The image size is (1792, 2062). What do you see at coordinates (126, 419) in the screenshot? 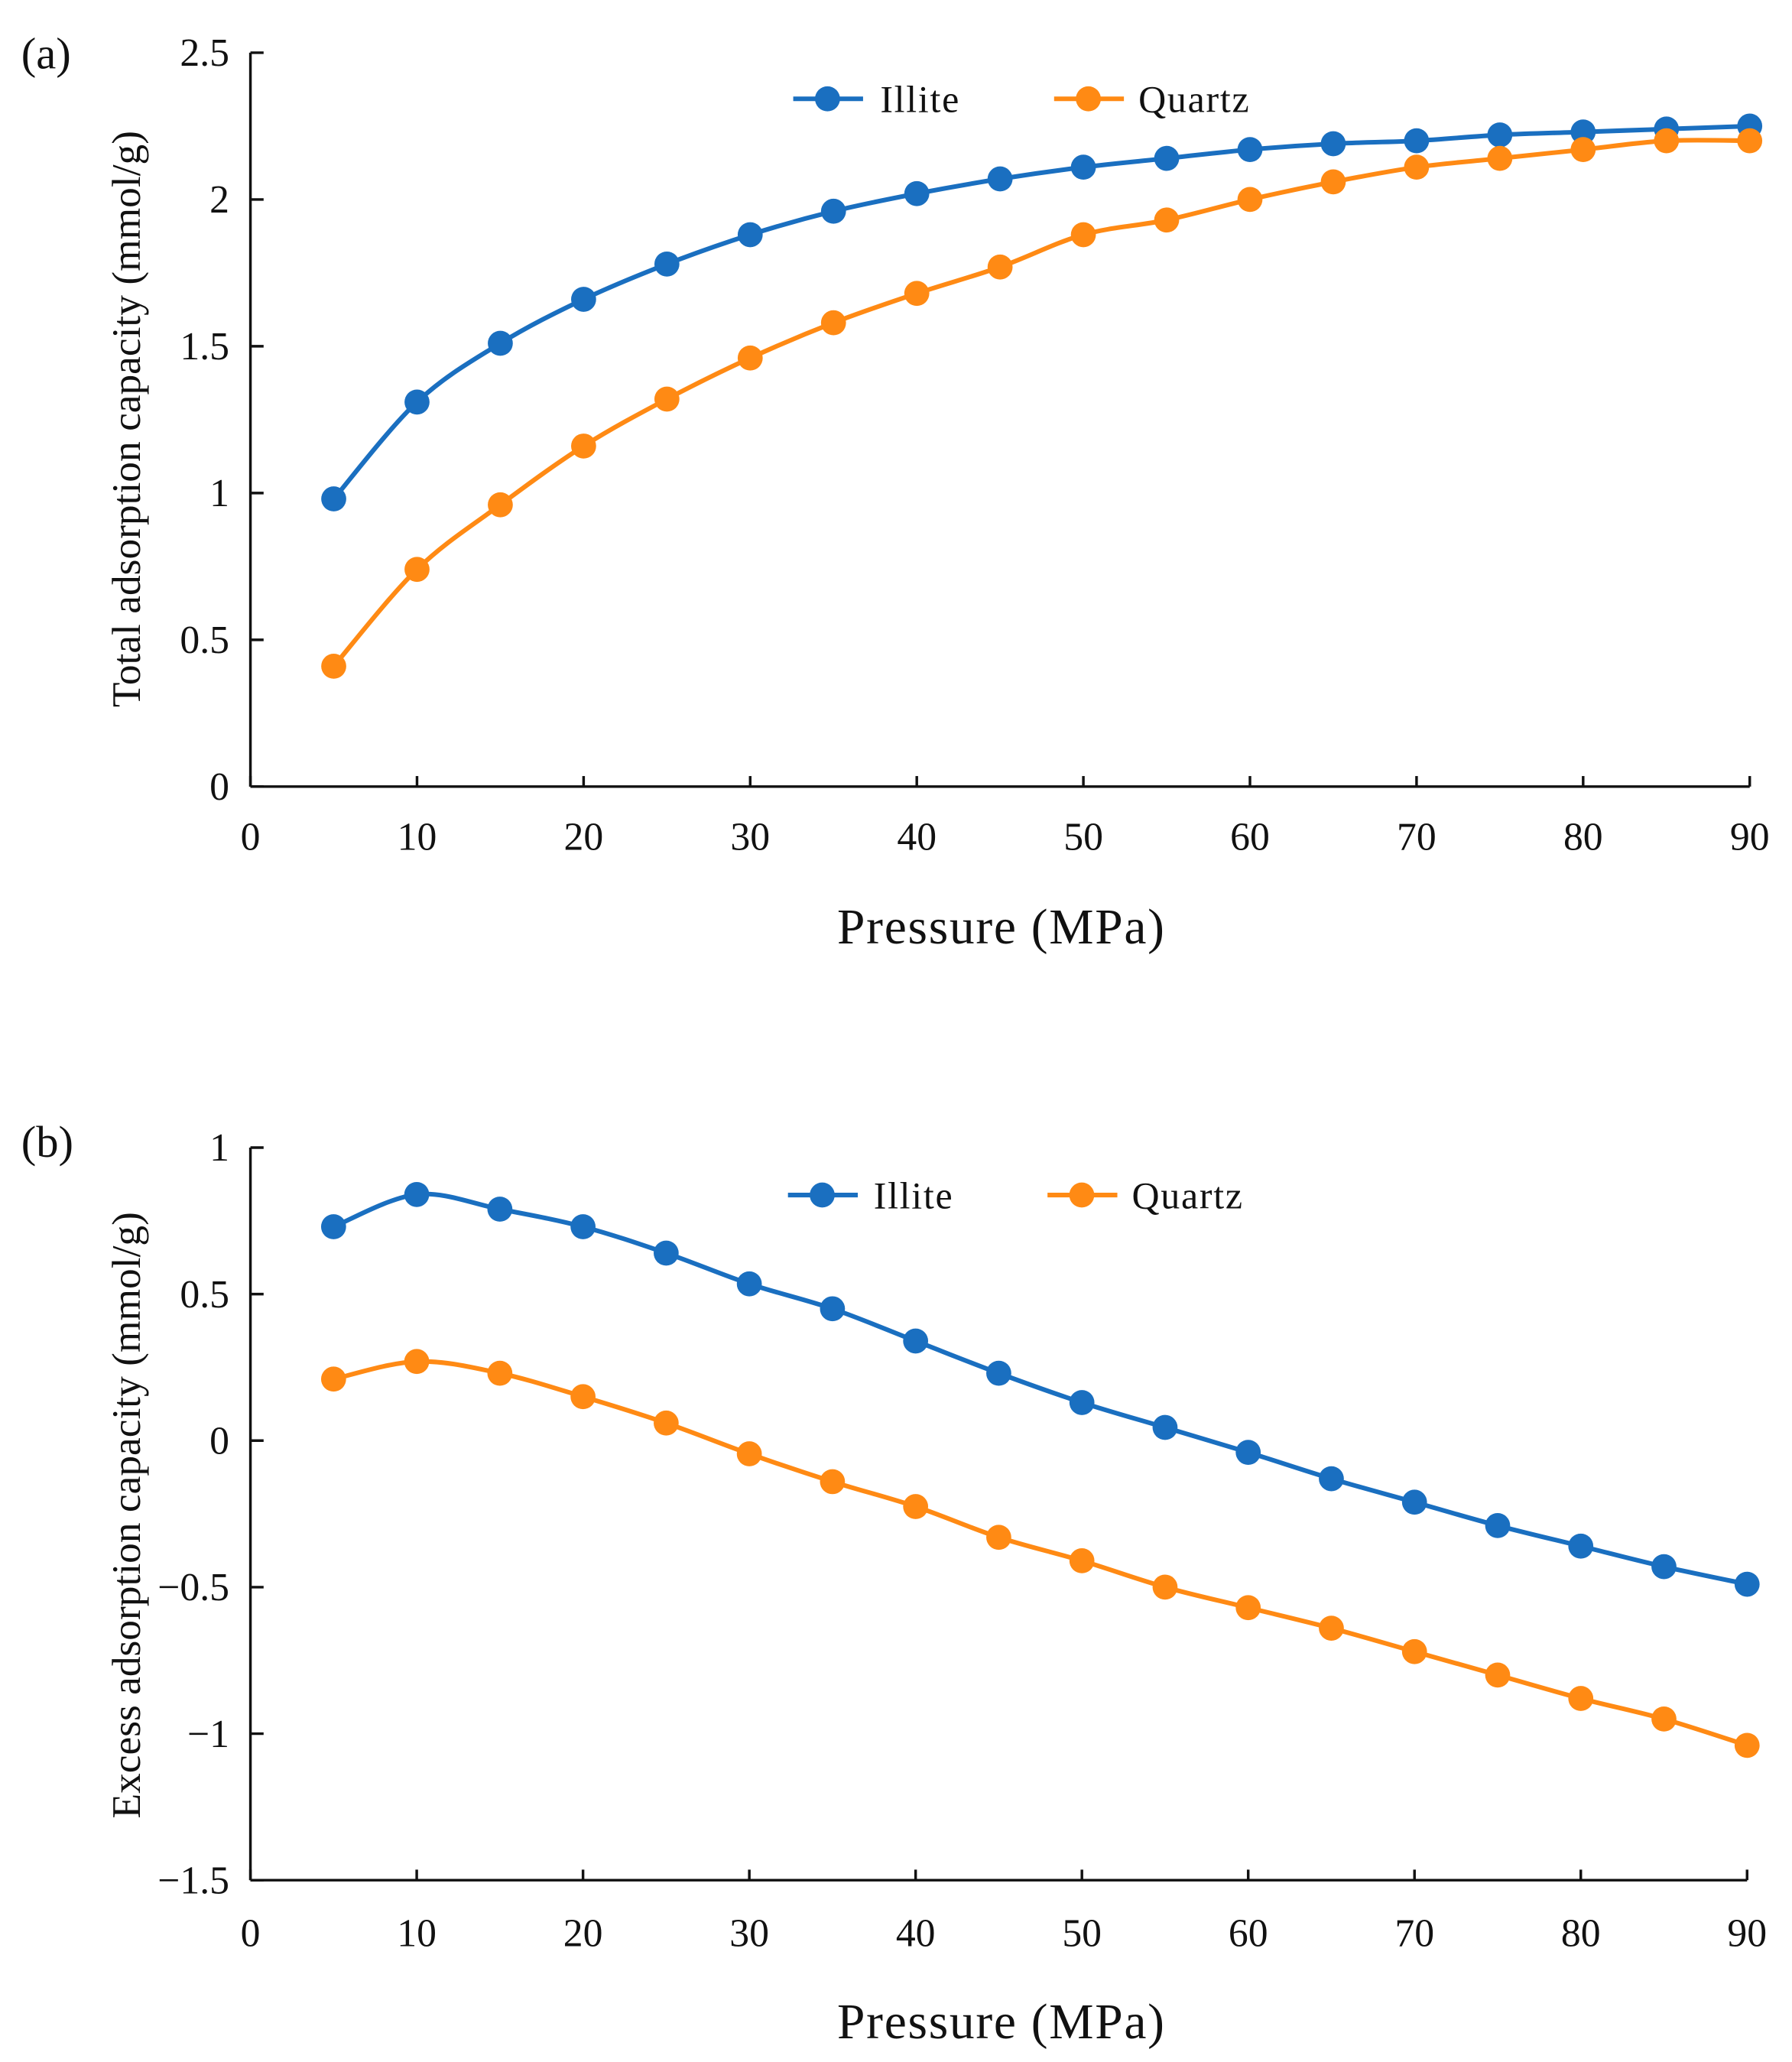
I see `y-axis-label-a: Total adsorption capacity (mmol/g)` at bounding box center [126, 419].